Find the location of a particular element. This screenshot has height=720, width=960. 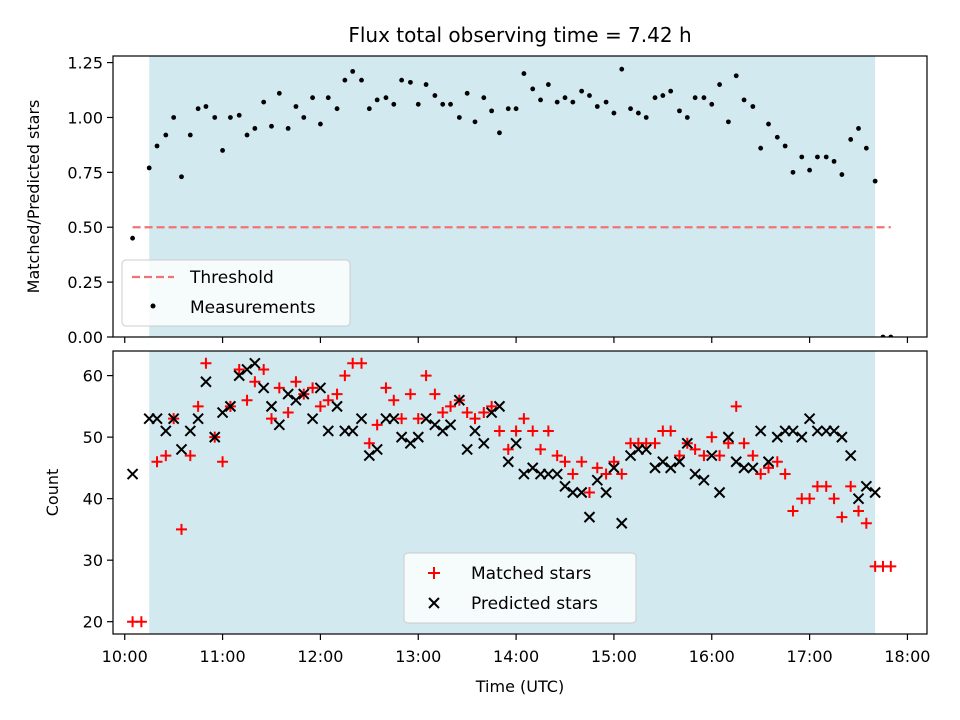

y-tick-label: 40 is located at coordinates (93, 499).